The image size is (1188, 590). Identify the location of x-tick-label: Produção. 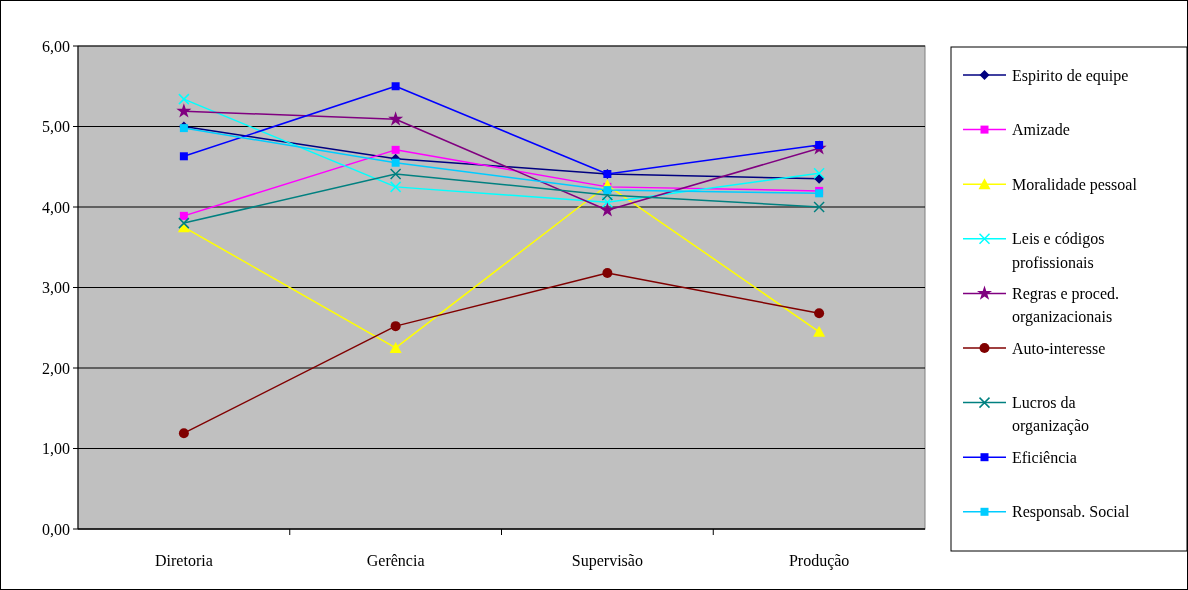
(819, 561).